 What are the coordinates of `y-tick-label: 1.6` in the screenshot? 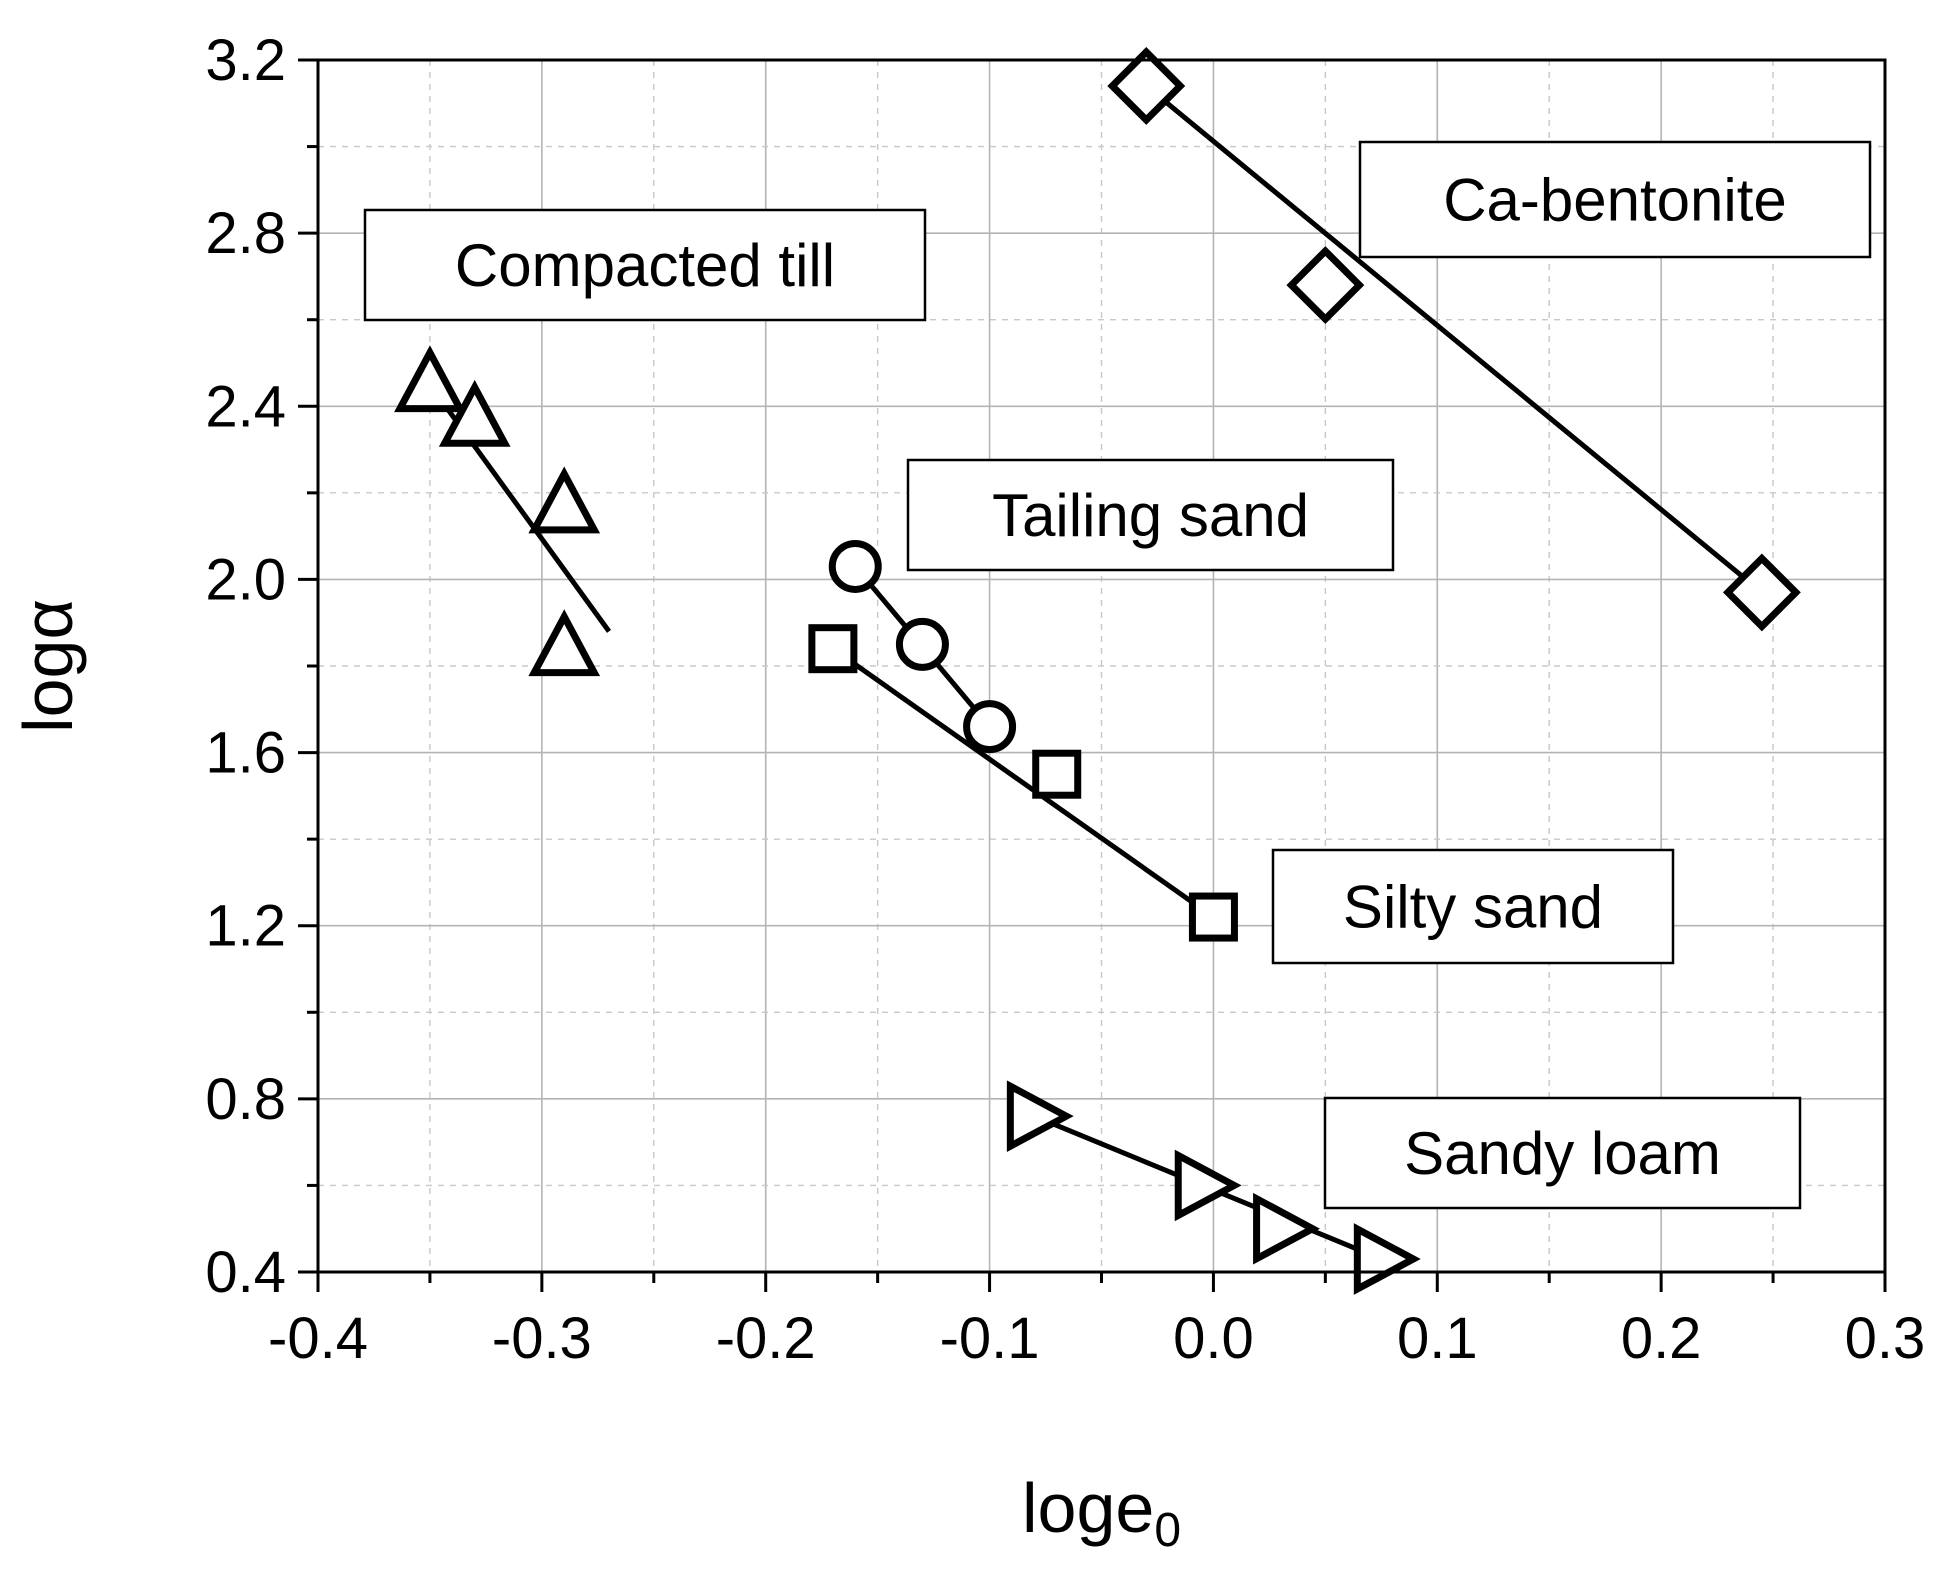 It's located at (245, 753).